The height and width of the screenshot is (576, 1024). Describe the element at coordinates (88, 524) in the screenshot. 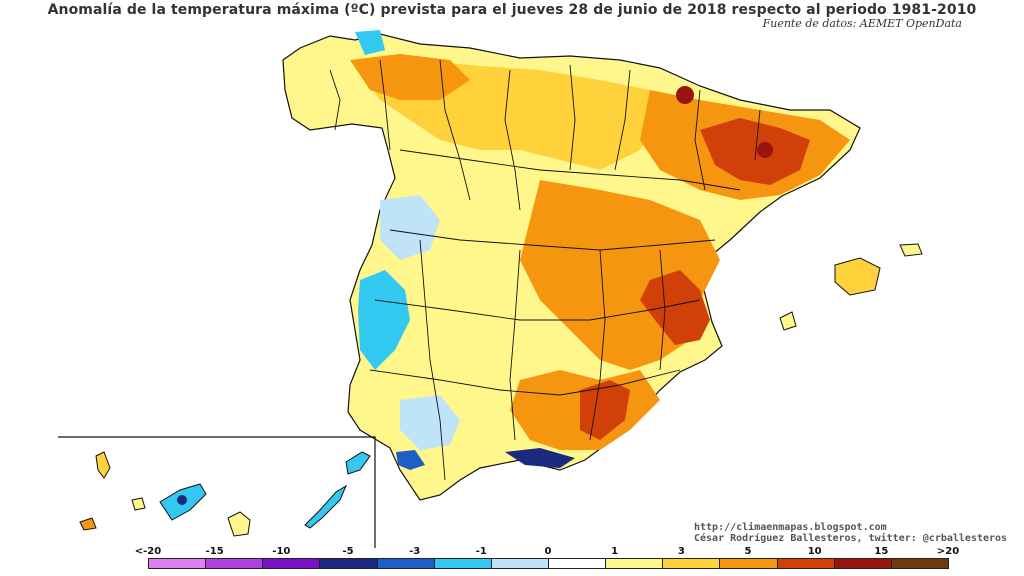

I see `island-el-hierro` at that location.